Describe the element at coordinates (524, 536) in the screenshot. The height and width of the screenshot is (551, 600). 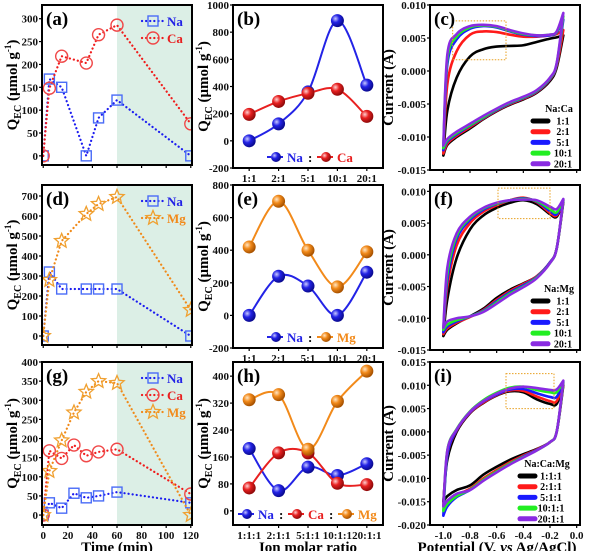
I see `x-tick-label: -0.4` at that location.